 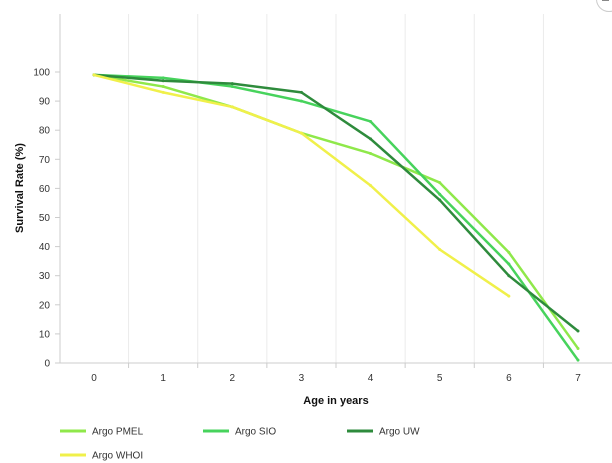 What do you see at coordinates (118, 432) in the screenshot?
I see `legend-label: Argo PMEL` at bounding box center [118, 432].